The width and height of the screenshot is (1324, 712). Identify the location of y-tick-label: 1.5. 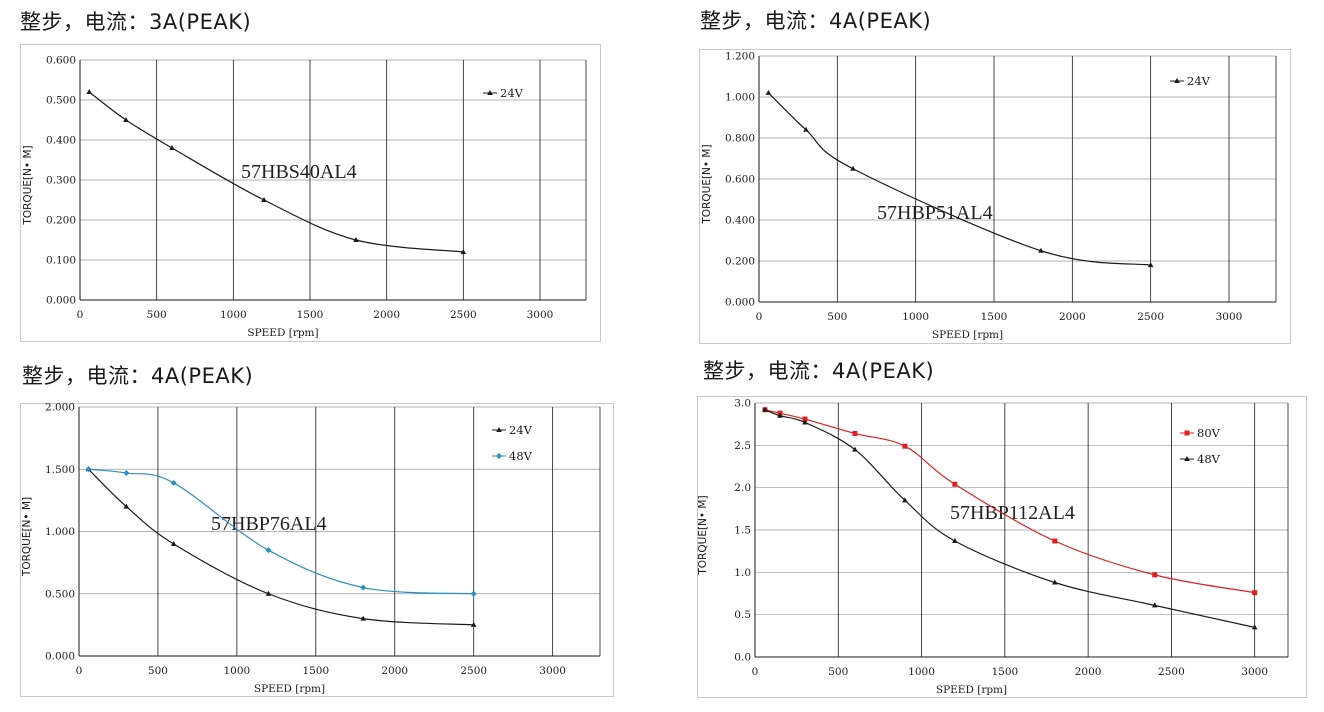
(742, 531).